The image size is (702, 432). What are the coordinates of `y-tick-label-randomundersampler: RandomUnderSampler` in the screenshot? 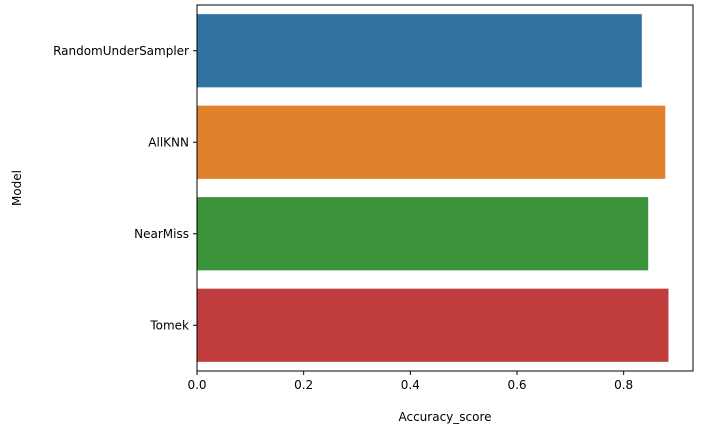 It's located at (121, 51).